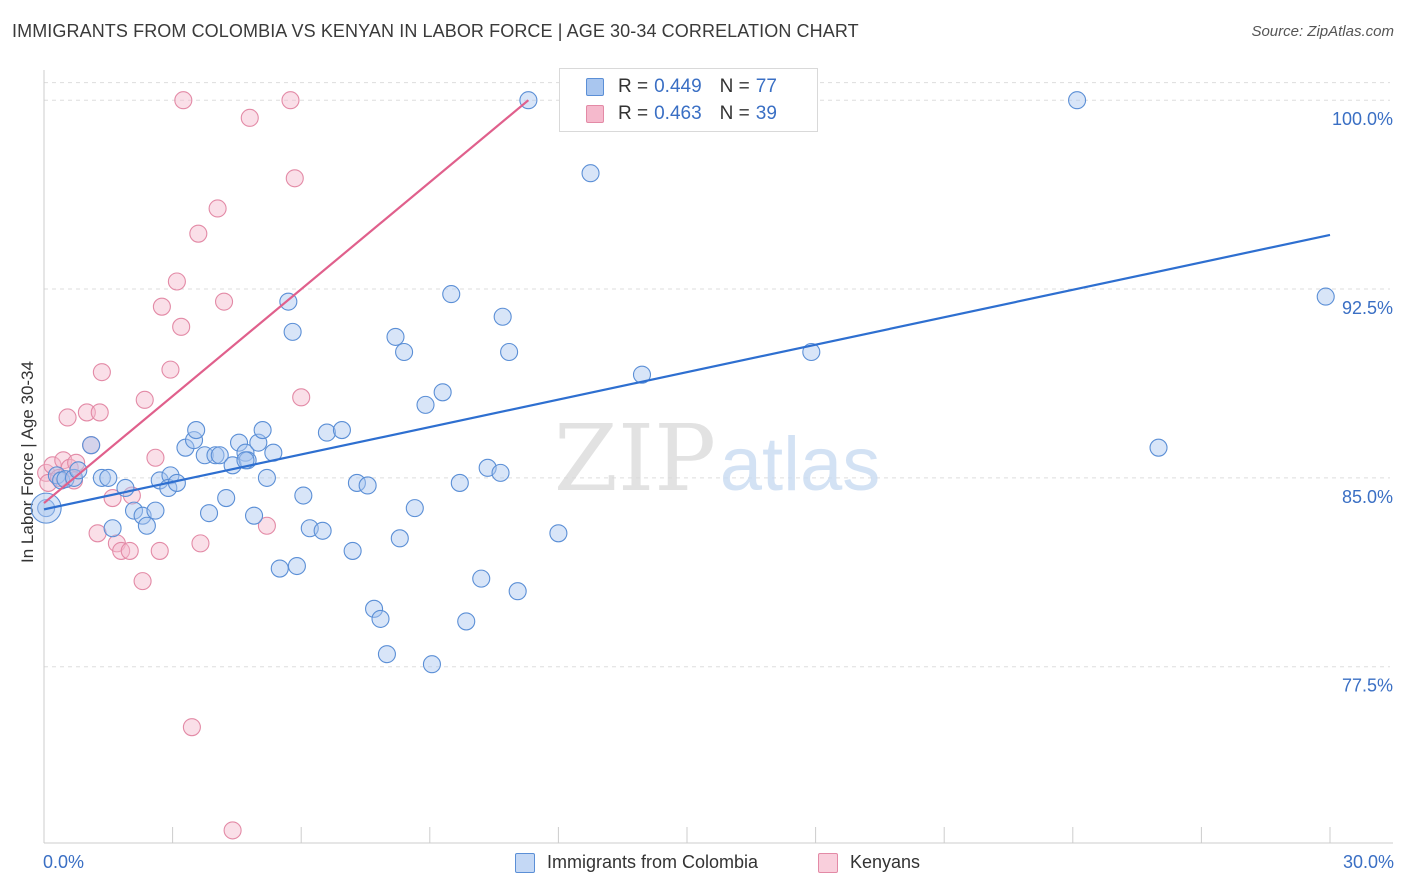 This screenshot has width=1406, height=892. Describe the element at coordinates (64, 862) in the screenshot. I see `x-tick-label-min: 0.0%` at that location.